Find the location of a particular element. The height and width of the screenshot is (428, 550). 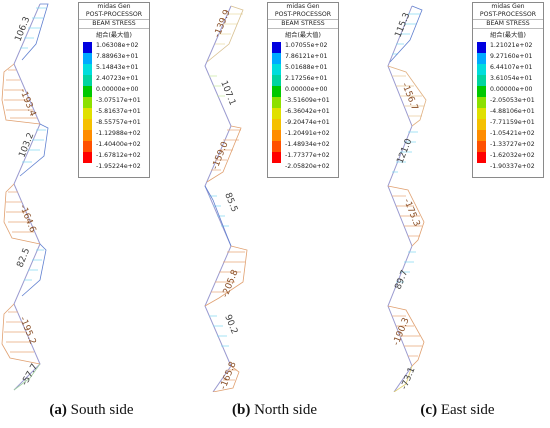

legend-value: -1.12988e+02 is located at coordinates (118, 133).